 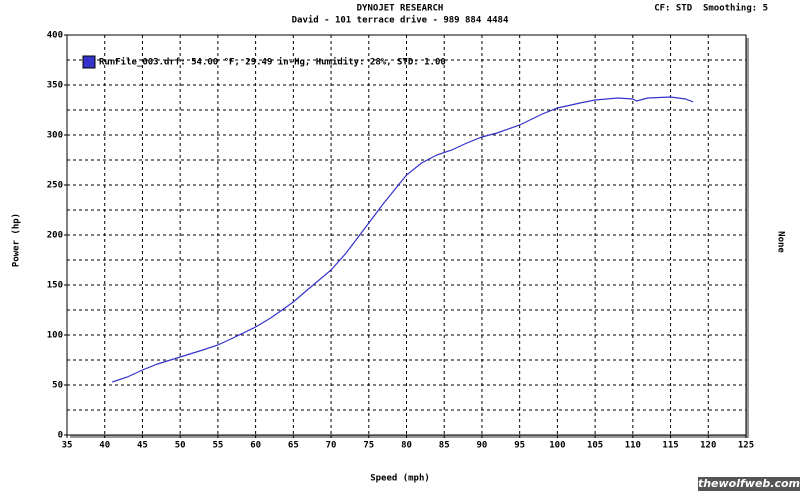 What do you see at coordinates (444, 446) in the screenshot?
I see `x-tick-label: 85` at bounding box center [444, 446].